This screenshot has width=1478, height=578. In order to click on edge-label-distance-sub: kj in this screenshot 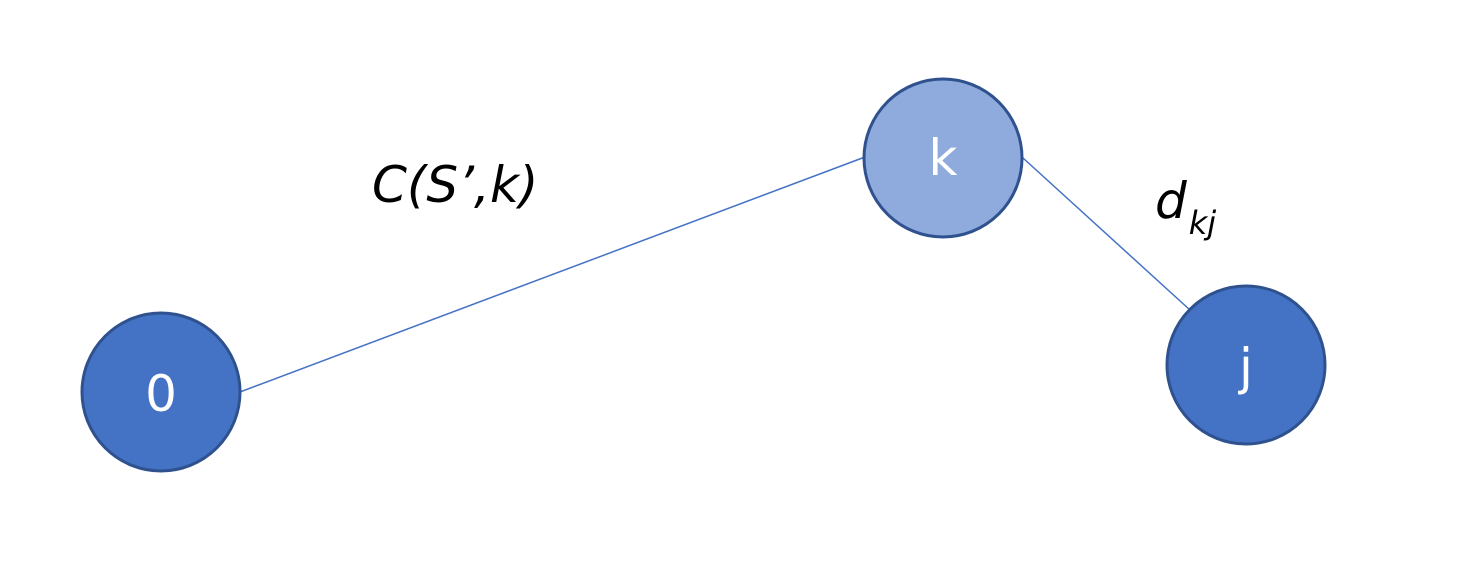, I will do `click(1203, 223)`.